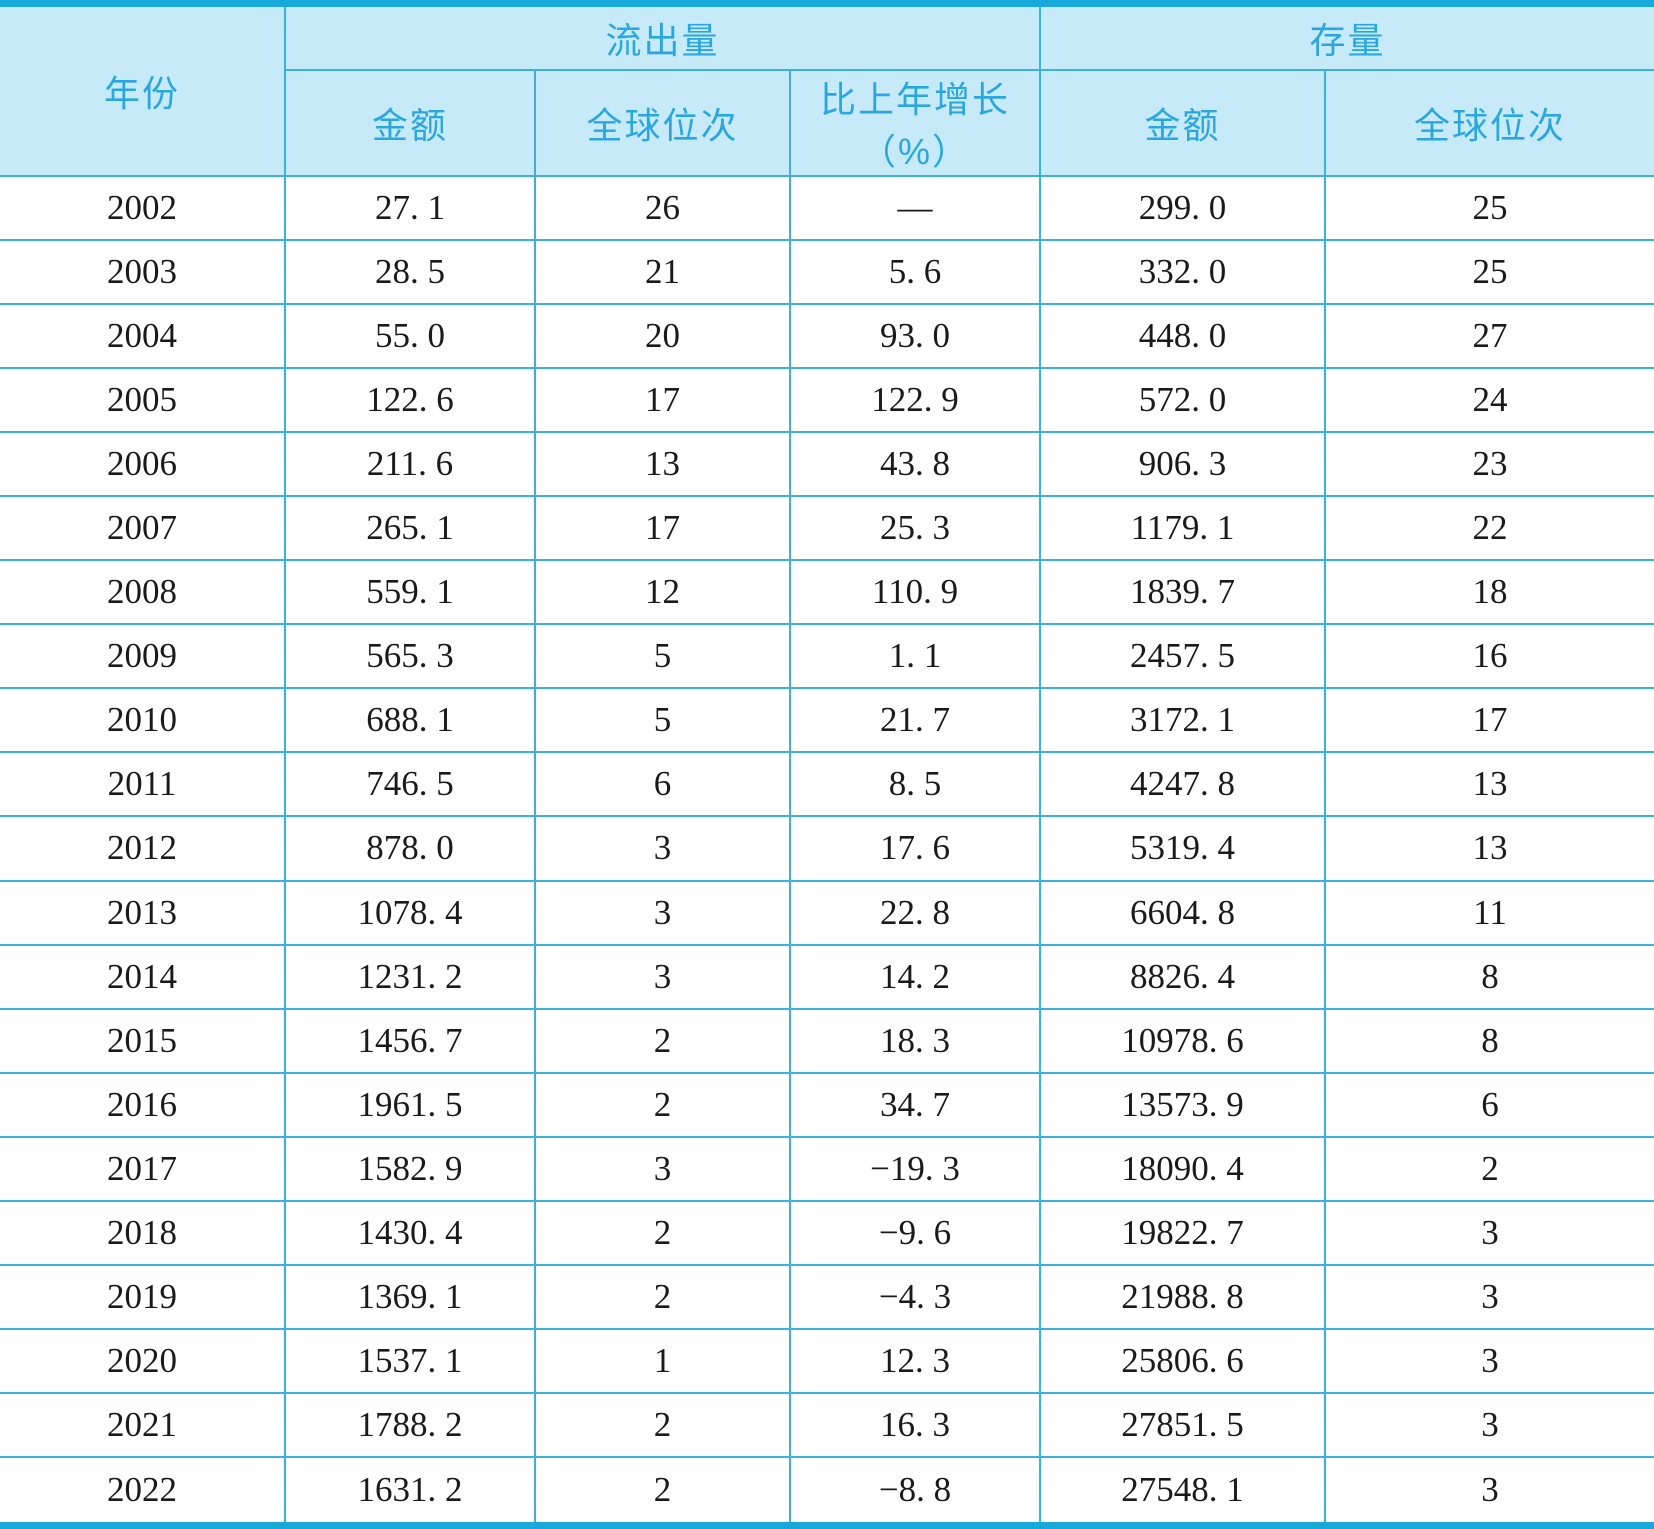 The height and width of the screenshot is (1529, 1654). I want to click on year-cell: 2009, so click(143, 656).